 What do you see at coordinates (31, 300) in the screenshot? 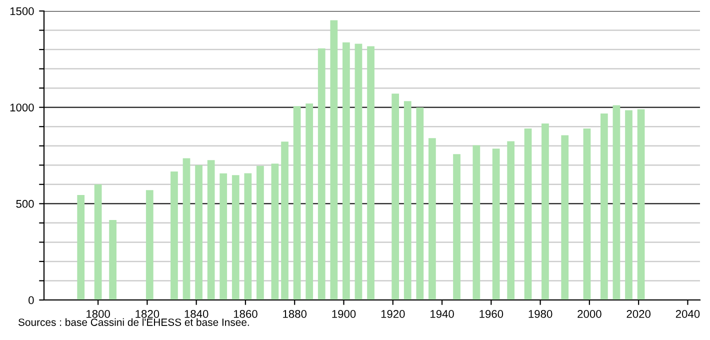
I see `y-tick-label: 0` at bounding box center [31, 300].